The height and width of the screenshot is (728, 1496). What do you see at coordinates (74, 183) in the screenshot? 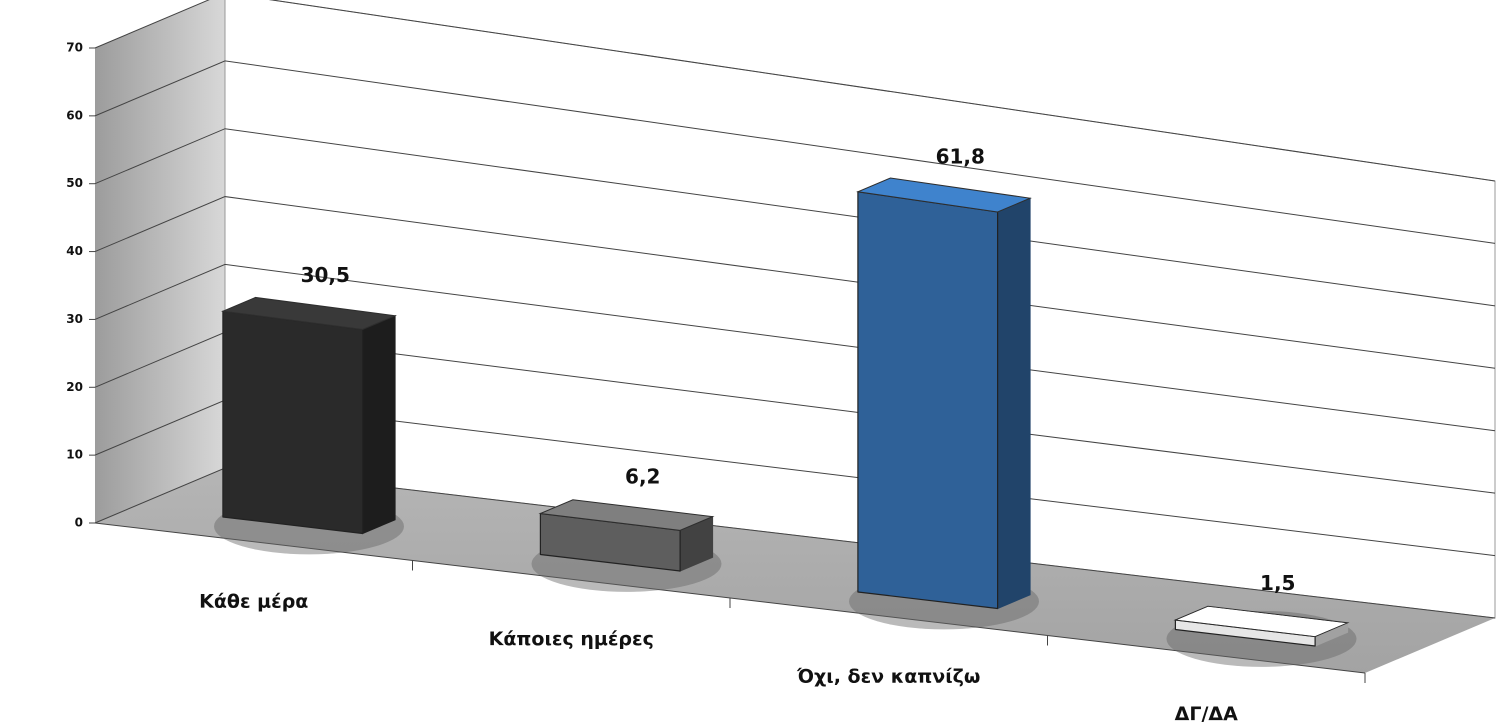
I see `y-tick-label: 50` at bounding box center [74, 183].